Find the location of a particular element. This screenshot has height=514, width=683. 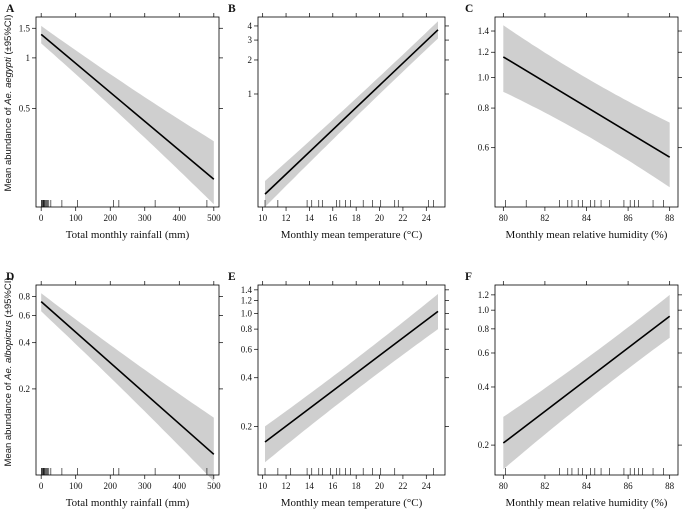

x-tick-label-f: 88 is located at coordinates (670, 486).